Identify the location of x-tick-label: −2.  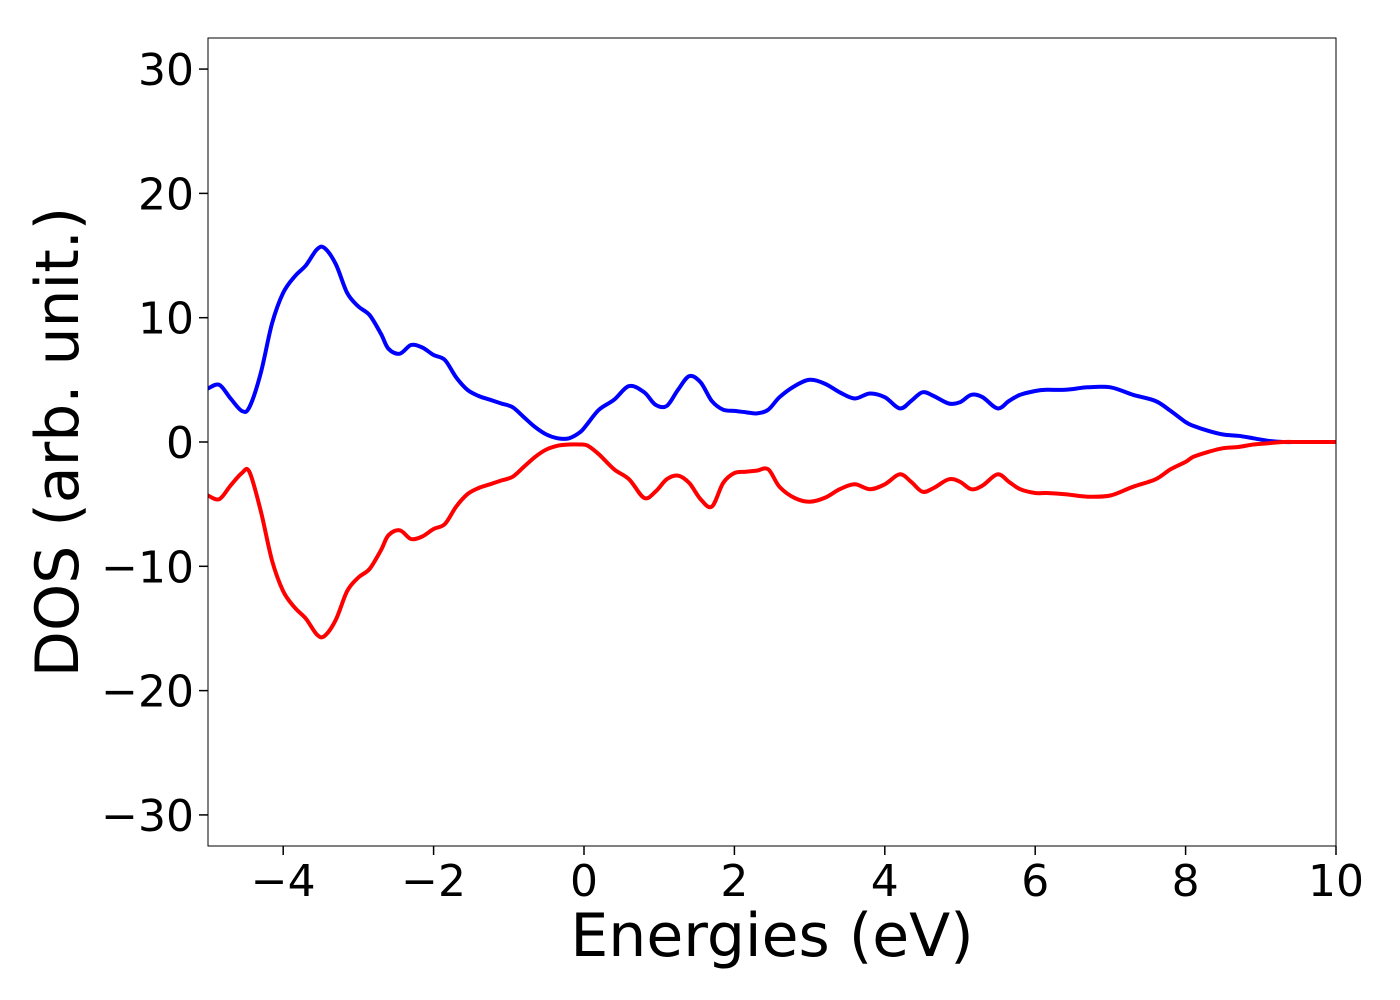
(433, 881).